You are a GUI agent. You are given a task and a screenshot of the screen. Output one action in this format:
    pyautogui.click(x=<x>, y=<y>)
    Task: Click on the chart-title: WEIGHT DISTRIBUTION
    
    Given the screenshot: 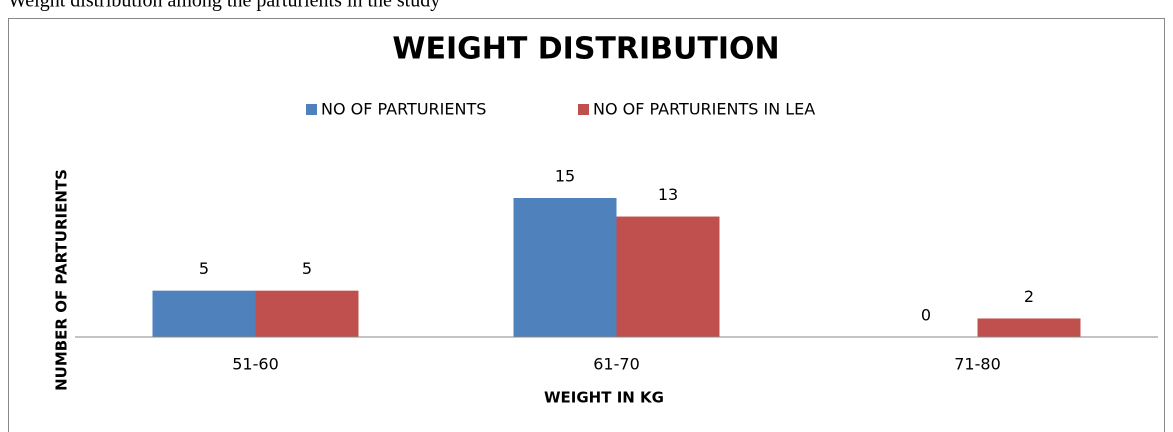 What is the action you would take?
    pyautogui.click(x=585, y=49)
    